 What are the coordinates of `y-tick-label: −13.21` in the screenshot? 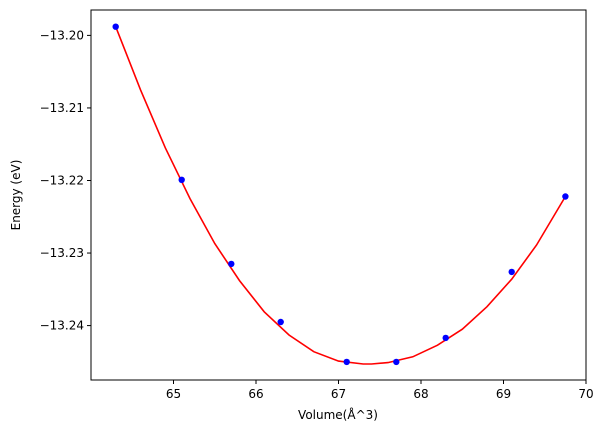 It's located at (62, 108).